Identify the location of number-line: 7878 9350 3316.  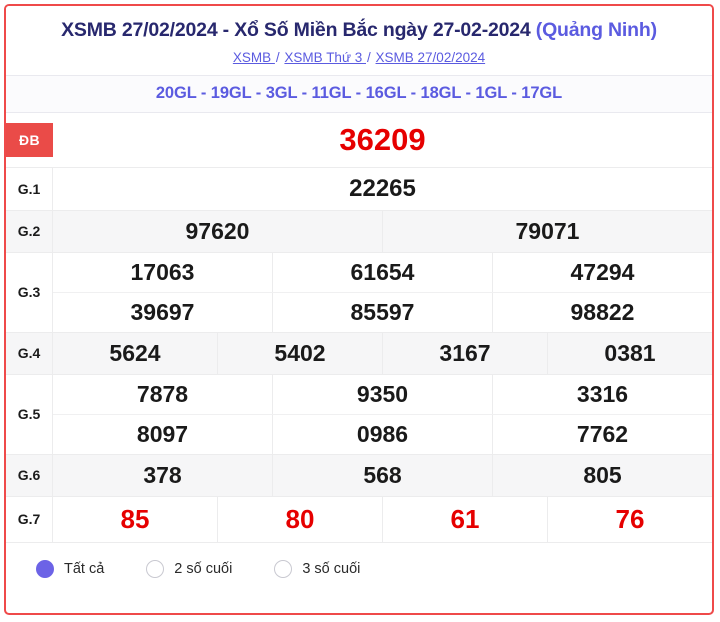
(382, 394).